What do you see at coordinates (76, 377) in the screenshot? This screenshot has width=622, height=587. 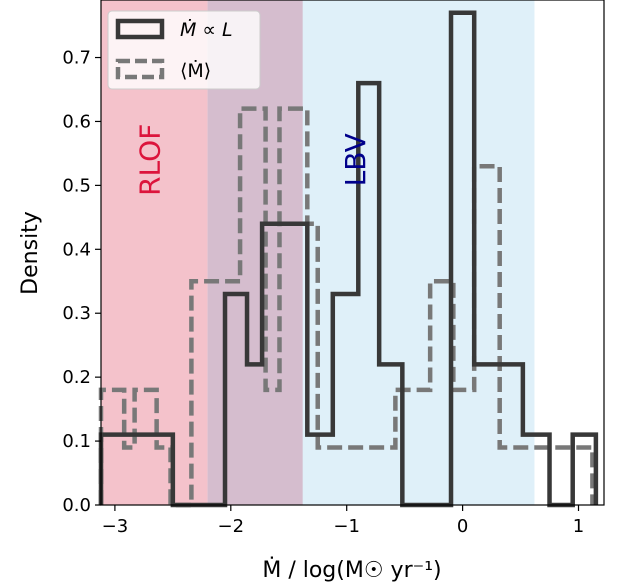 I see `y-tick-label: 0.2` at bounding box center [76, 377].